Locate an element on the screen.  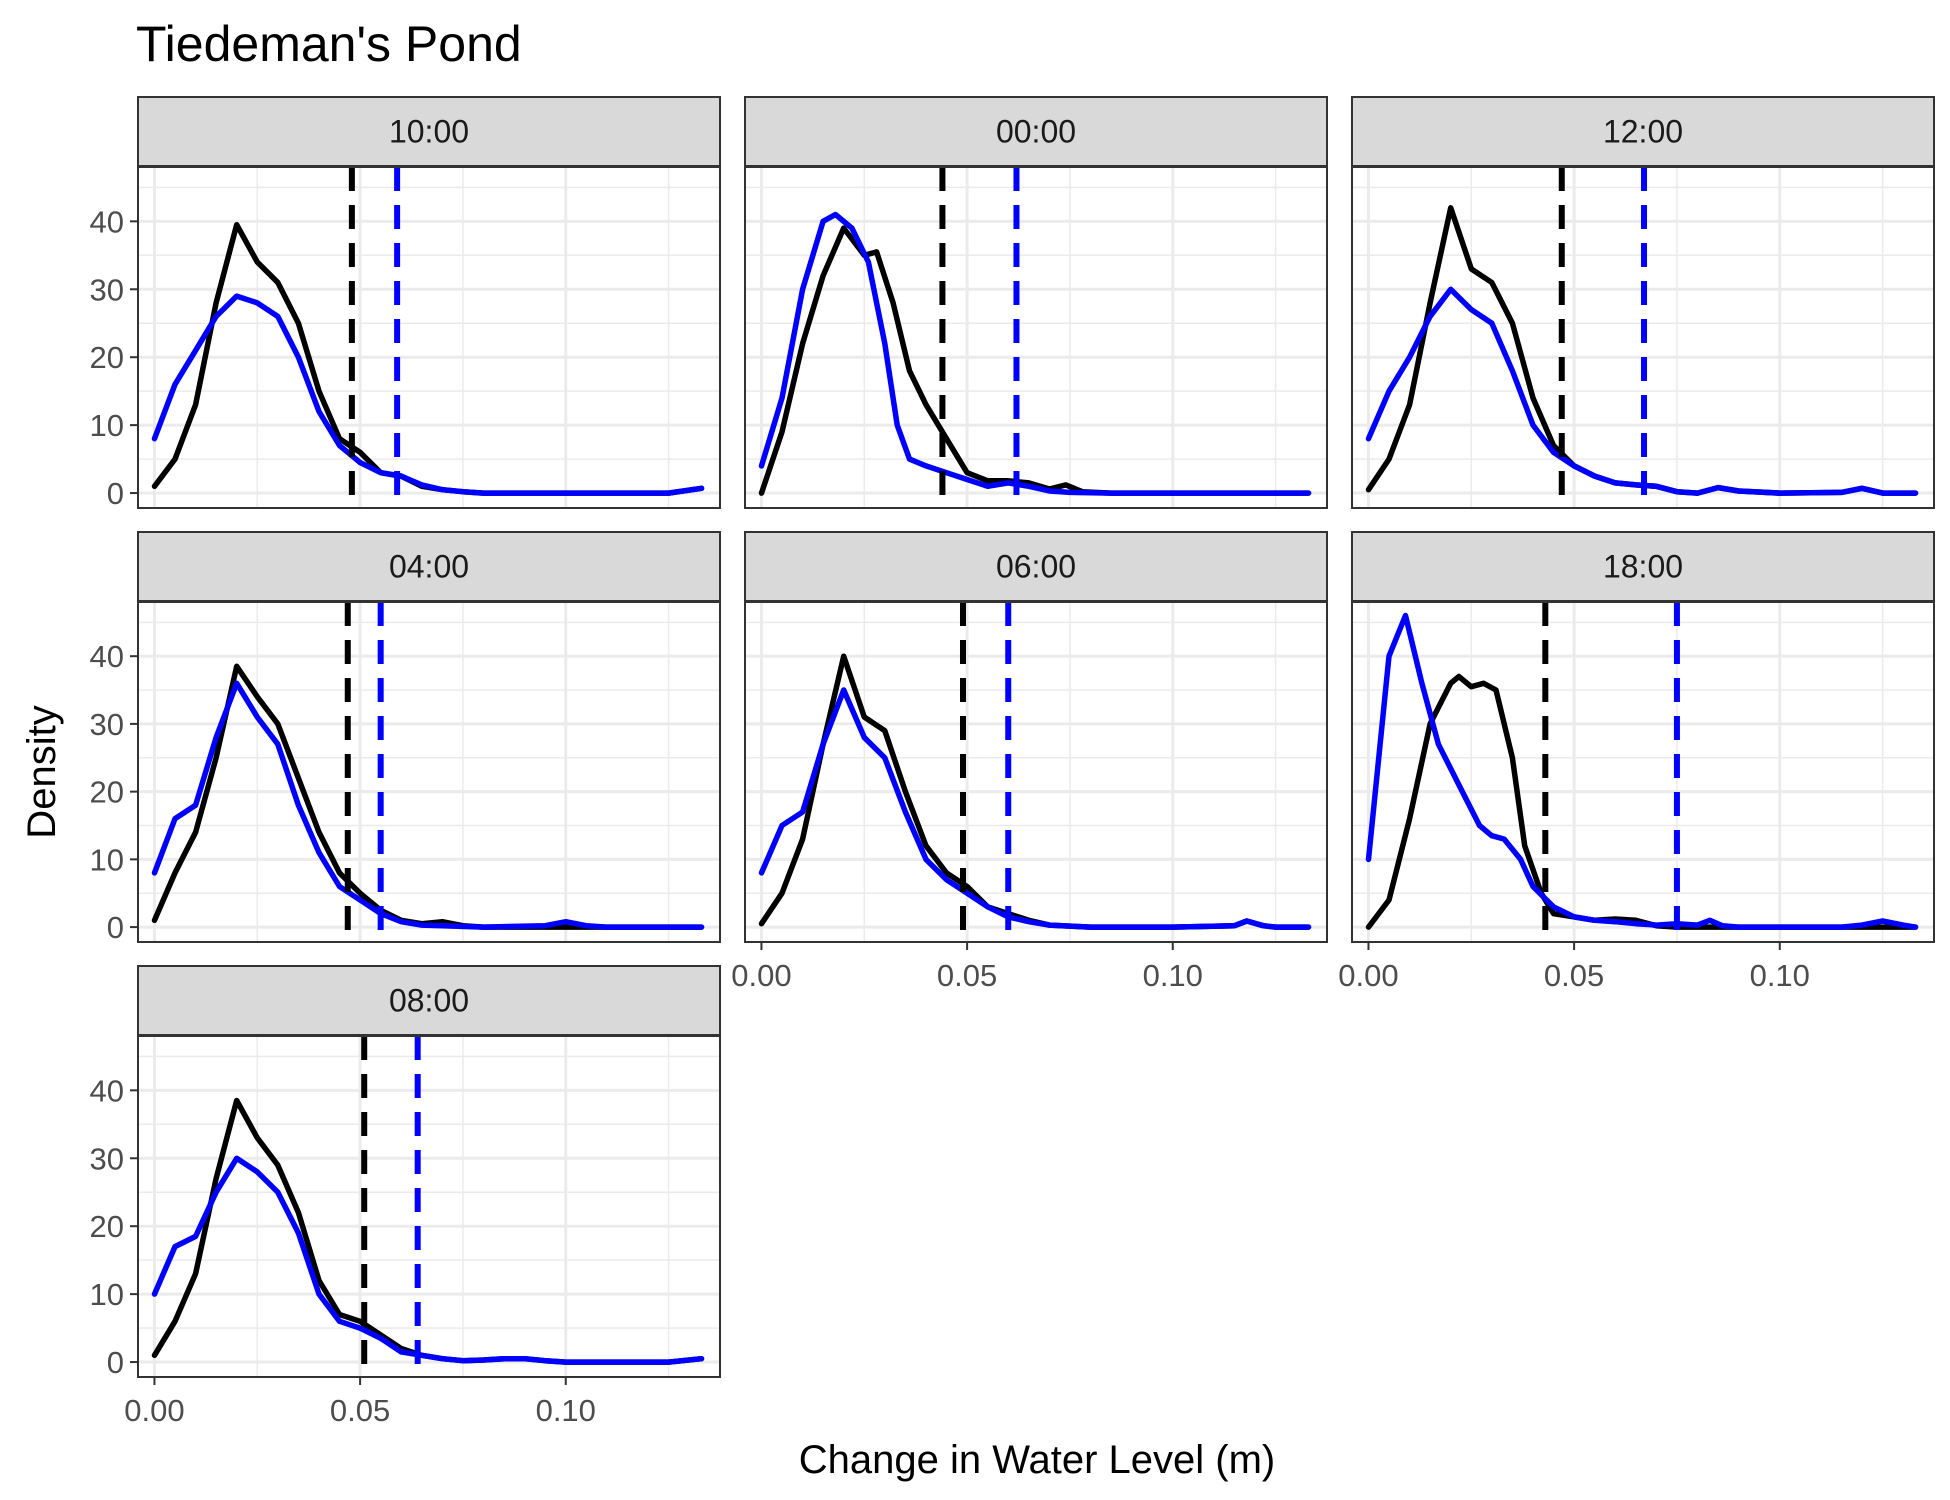
panel-0800: 08:00 0 10 20 30 40 0.00 0.05 0.10 is located at coordinates (405, 1197).